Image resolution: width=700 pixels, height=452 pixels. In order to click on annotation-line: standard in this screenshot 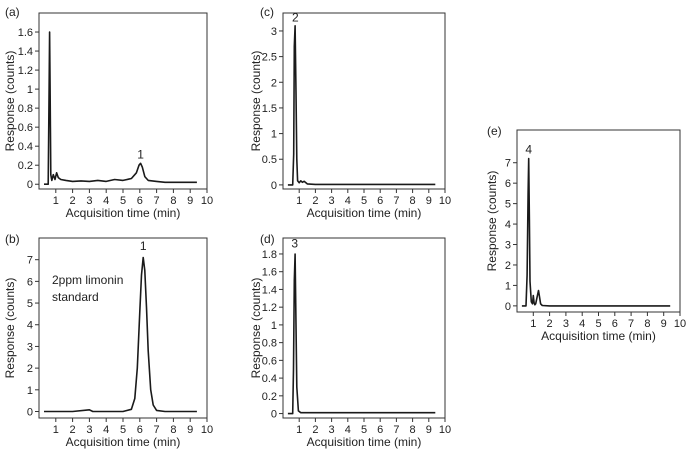, I will do `click(75, 297)`.